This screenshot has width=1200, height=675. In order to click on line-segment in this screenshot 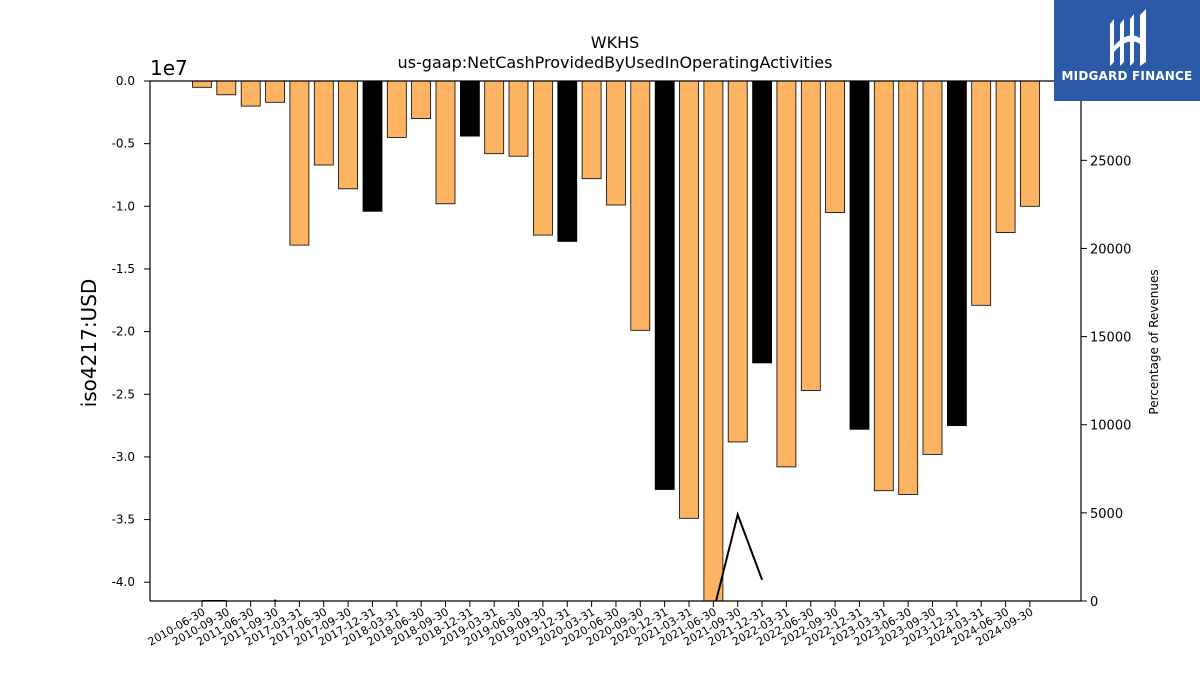, I will do `click(739, 556)`.